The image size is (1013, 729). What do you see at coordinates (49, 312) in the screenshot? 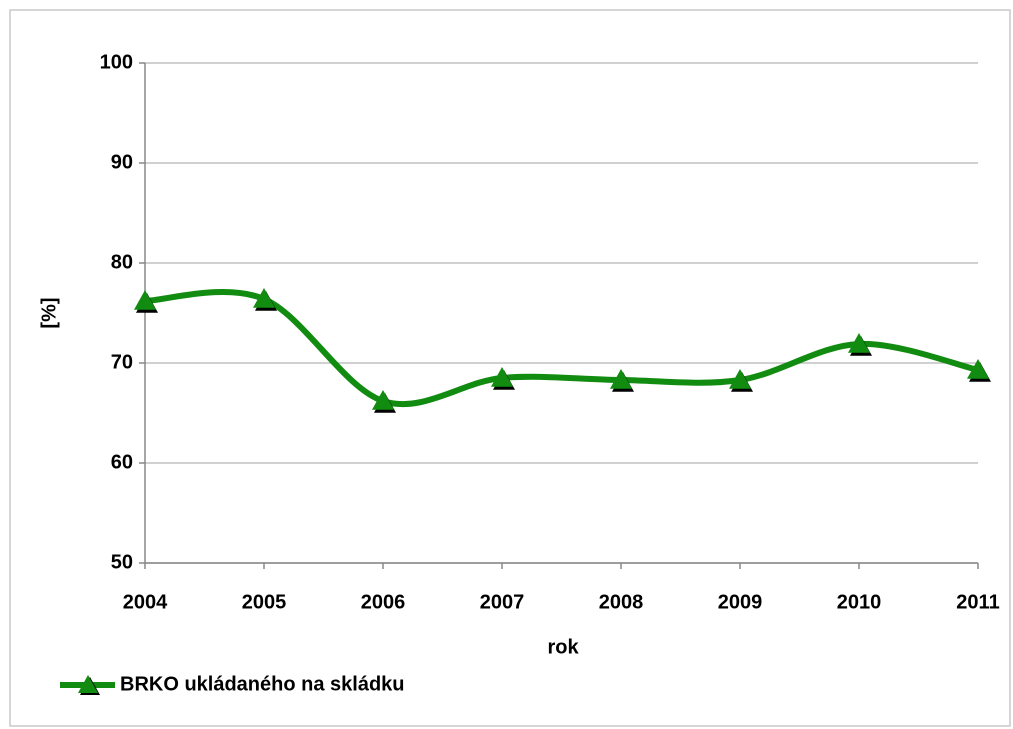
I see `y-axis-label: [%]` at bounding box center [49, 312].